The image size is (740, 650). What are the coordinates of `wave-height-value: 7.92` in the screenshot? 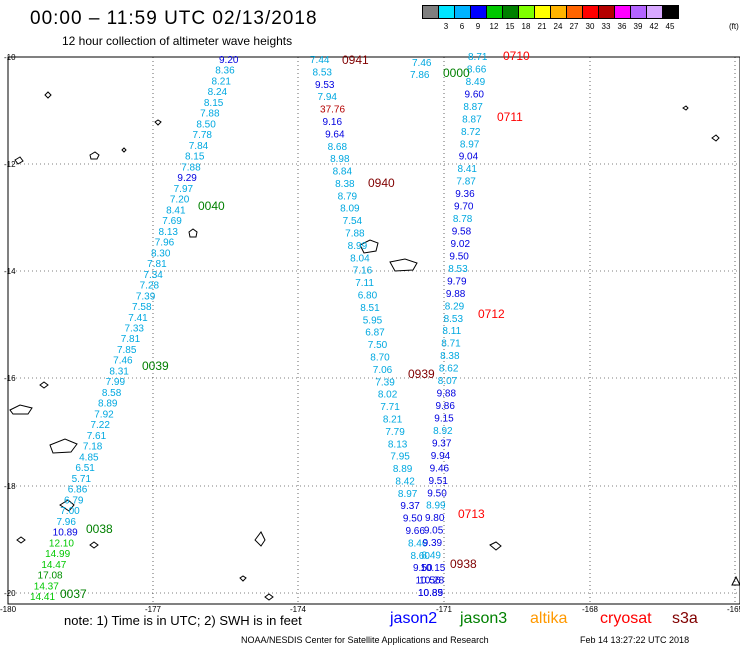 It's located at (104, 414).